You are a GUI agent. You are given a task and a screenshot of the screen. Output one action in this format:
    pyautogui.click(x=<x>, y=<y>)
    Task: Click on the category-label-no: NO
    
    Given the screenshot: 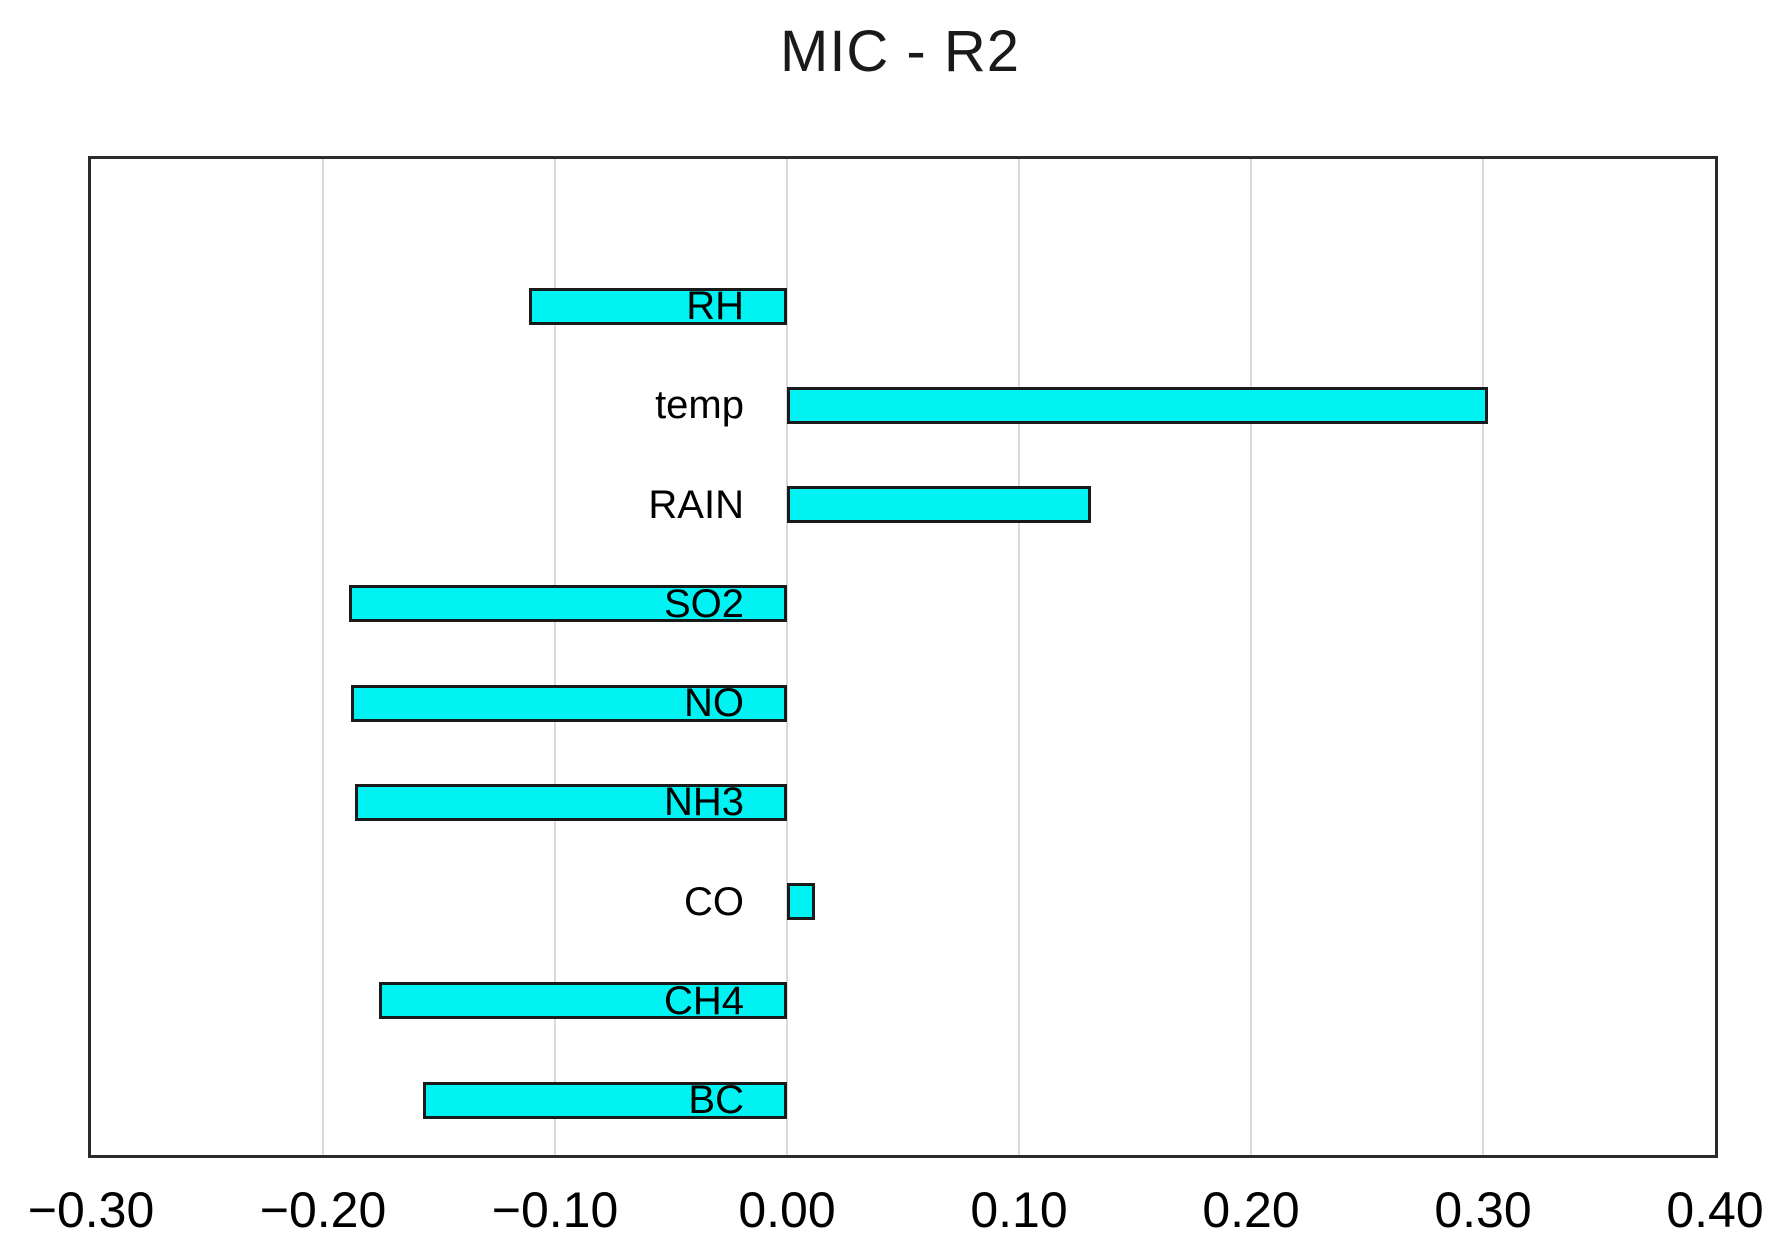 What is the action you would take?
    pyautogui.click(x=714, y=703)
    